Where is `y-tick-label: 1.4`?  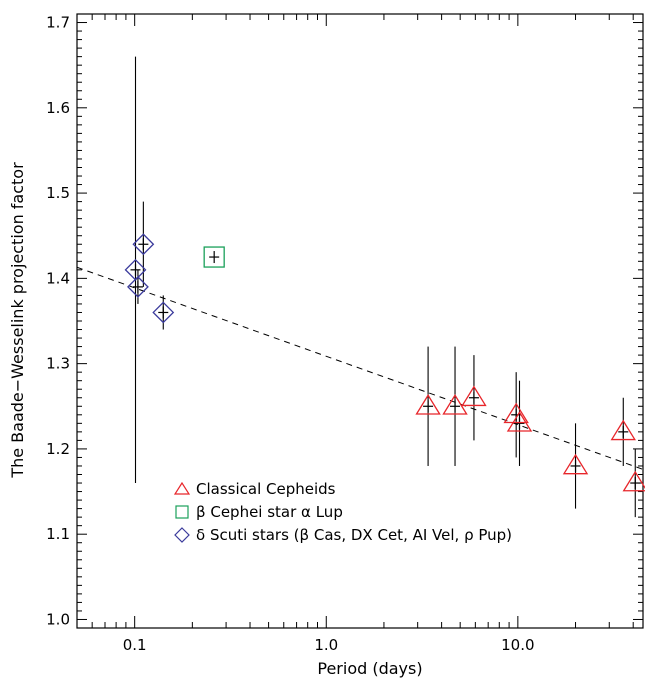 y-tick-label: 1.4 is located at coordinates (58, 278).